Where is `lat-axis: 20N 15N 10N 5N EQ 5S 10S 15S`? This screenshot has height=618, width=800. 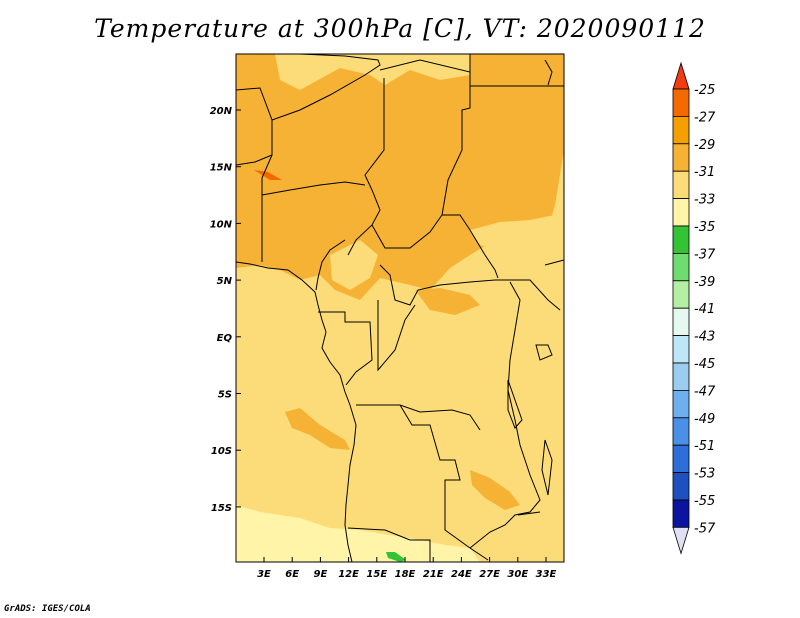 lat-axis: 20N 15N 10N 5N EQ 5S 10S 15S is located at coordinates (225, 310).